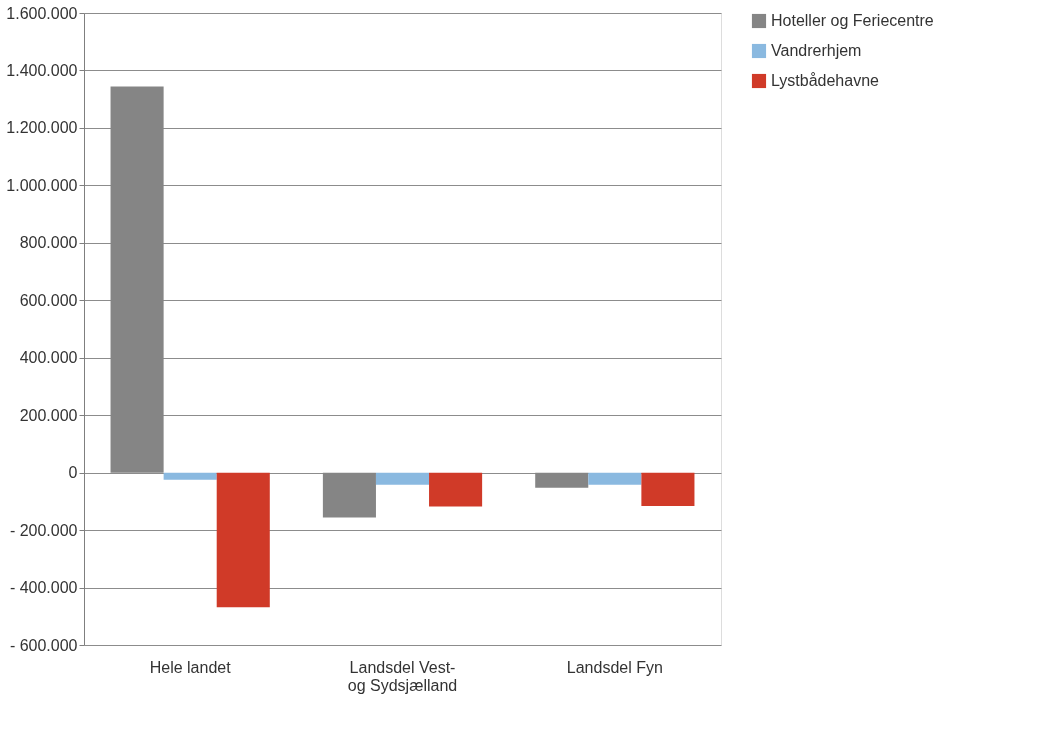 The height and width of the screenshot is (733, 1048). What do you see at coordinates (825, 80) in the screenshot?
I see `legend-label: Lystbådehavne` at bounding box center [825, 80].